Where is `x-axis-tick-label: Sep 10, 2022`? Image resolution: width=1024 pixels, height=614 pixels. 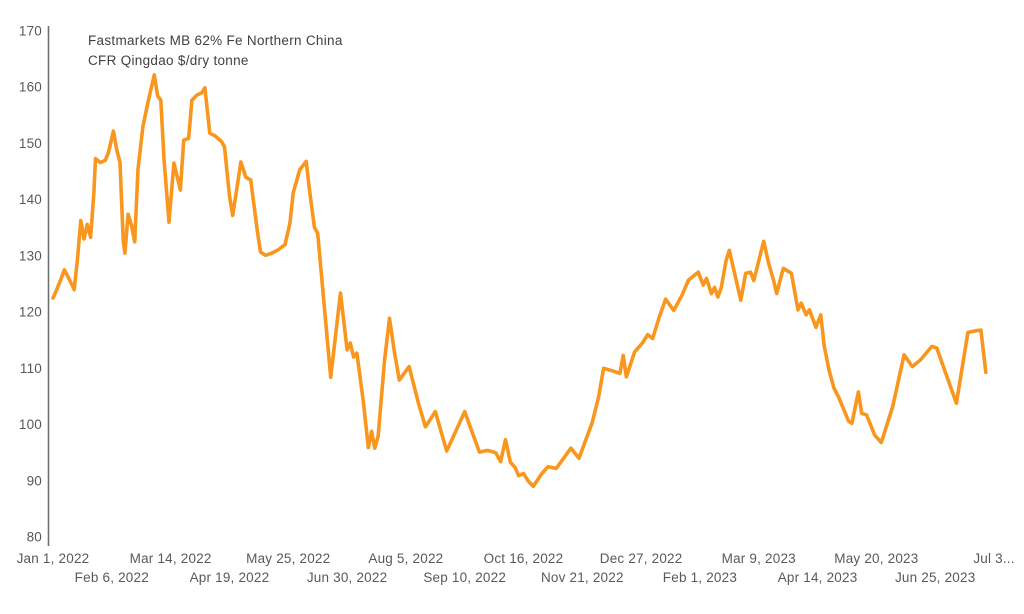
x-axis-tick-label: Sep 10, 2022 is located at coordinates (464, 577).